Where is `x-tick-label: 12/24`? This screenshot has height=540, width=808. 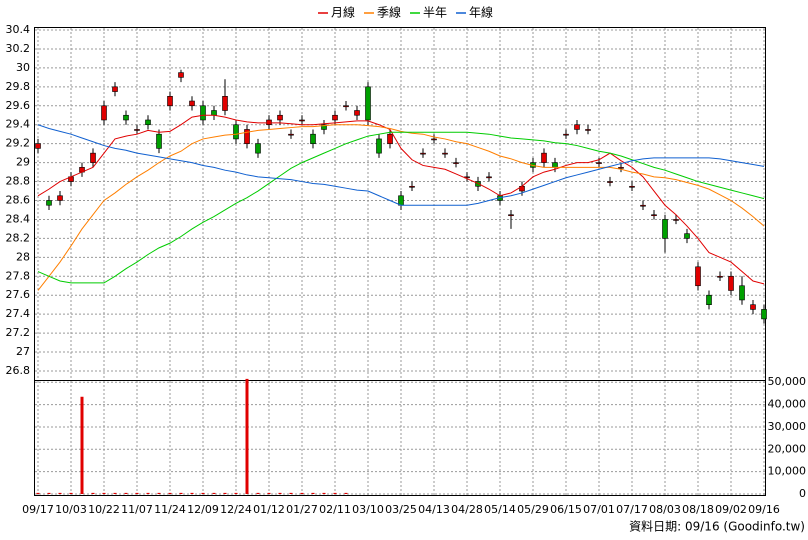 x-tick-label: 12/24 is located at coordinates (236, 509).